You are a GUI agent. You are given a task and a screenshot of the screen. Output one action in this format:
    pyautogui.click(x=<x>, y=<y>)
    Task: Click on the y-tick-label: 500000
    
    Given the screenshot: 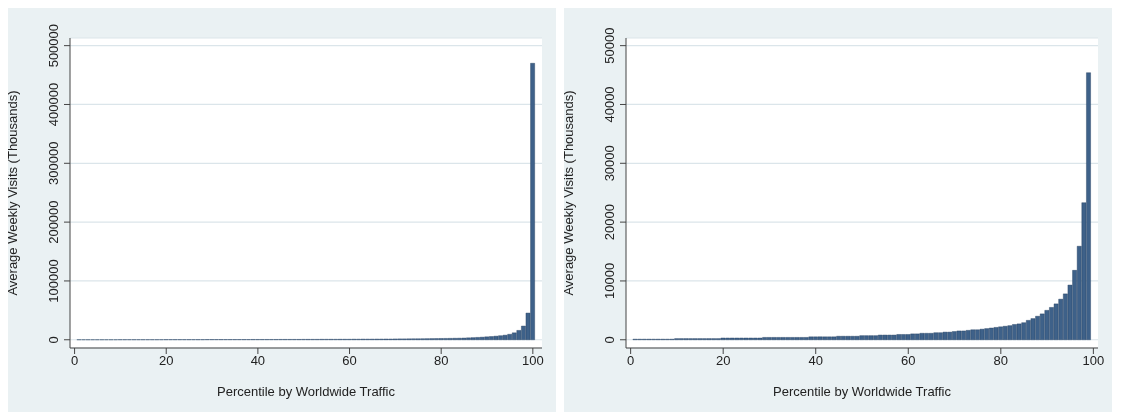 What is the action you would take?
    pyautogui.click(x=53, y=45)
    